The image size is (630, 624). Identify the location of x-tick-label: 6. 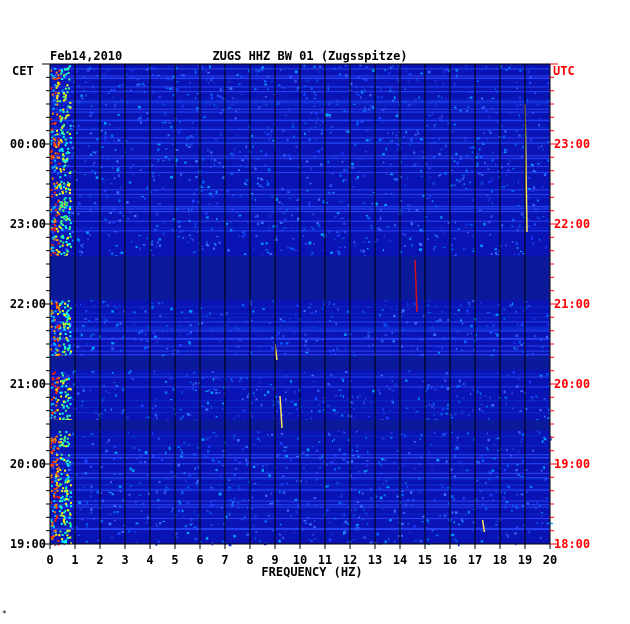
(199, 560).